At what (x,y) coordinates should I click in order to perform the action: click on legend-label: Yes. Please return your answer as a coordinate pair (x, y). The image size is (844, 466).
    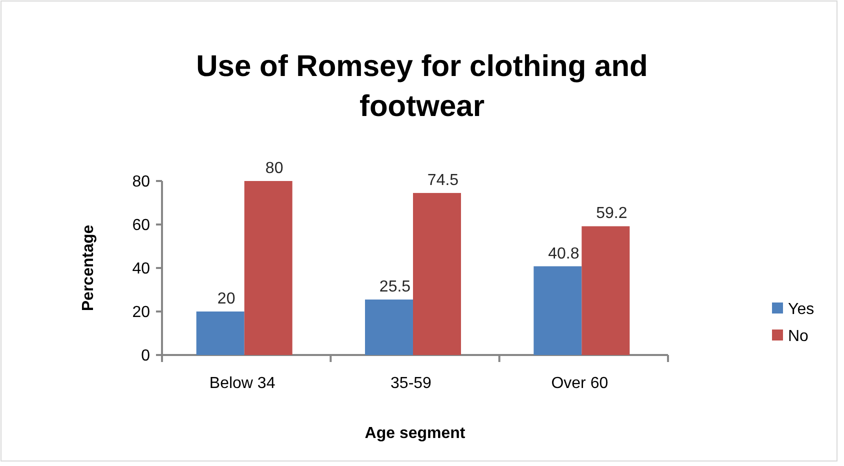
    Looking at the image, I should click on (801, 309).